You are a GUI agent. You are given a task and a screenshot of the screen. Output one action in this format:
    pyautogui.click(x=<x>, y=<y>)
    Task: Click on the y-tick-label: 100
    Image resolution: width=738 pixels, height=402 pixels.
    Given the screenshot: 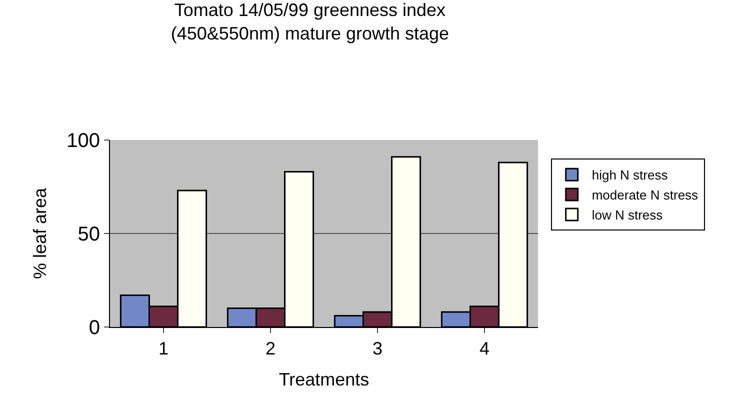 What is the action you would take?
    pyautogui.click(x=83, y=141)
    